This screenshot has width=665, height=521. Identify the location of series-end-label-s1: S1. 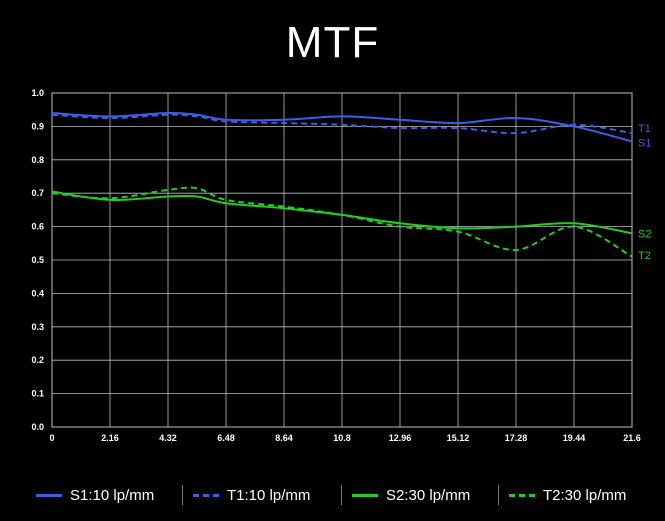
(644, 143).